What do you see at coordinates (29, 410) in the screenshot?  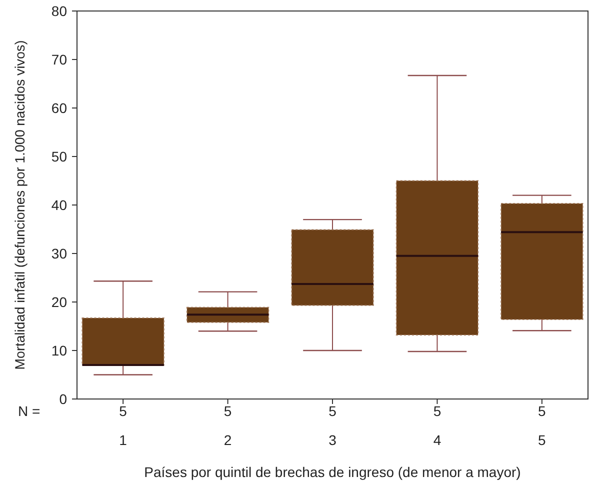 I see `text: N =` at bounding box center [29, 410].